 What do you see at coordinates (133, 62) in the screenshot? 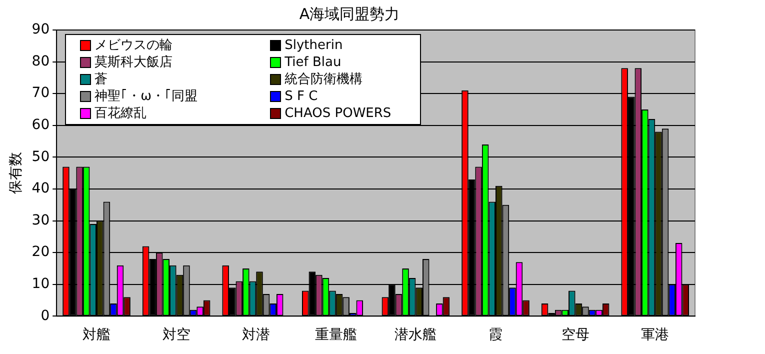
I see `legend-label: 莫斯科大飯店` at bounding box center [133, 62].